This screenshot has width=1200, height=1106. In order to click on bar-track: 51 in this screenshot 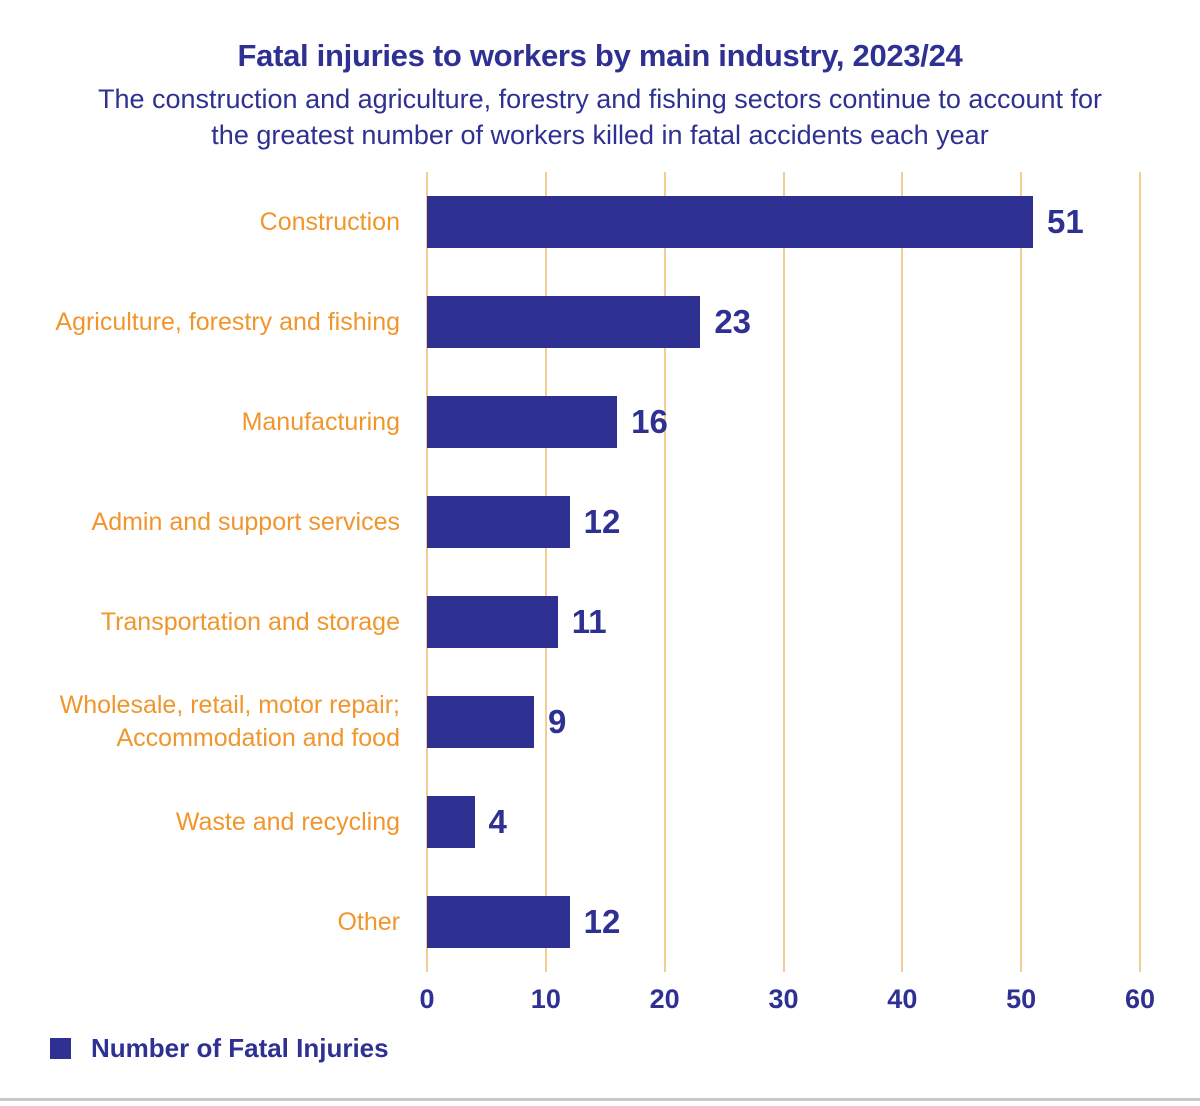, I will do `click(783, 221)`.